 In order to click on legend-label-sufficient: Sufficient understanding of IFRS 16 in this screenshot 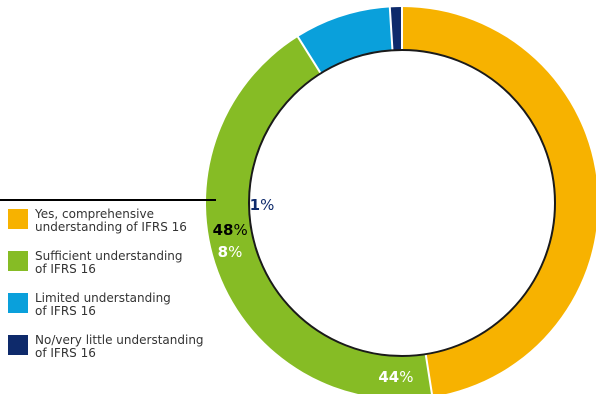, I will do `click(109, 262)`.